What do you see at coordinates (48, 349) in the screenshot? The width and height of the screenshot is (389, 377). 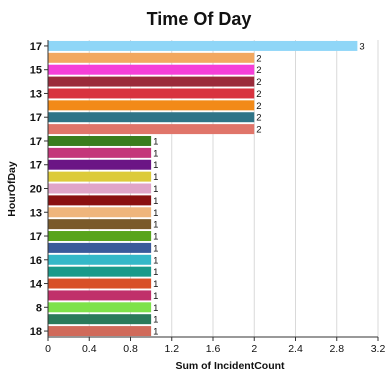 I see `x-tick-label: 0` at bounding box center [48, 349].